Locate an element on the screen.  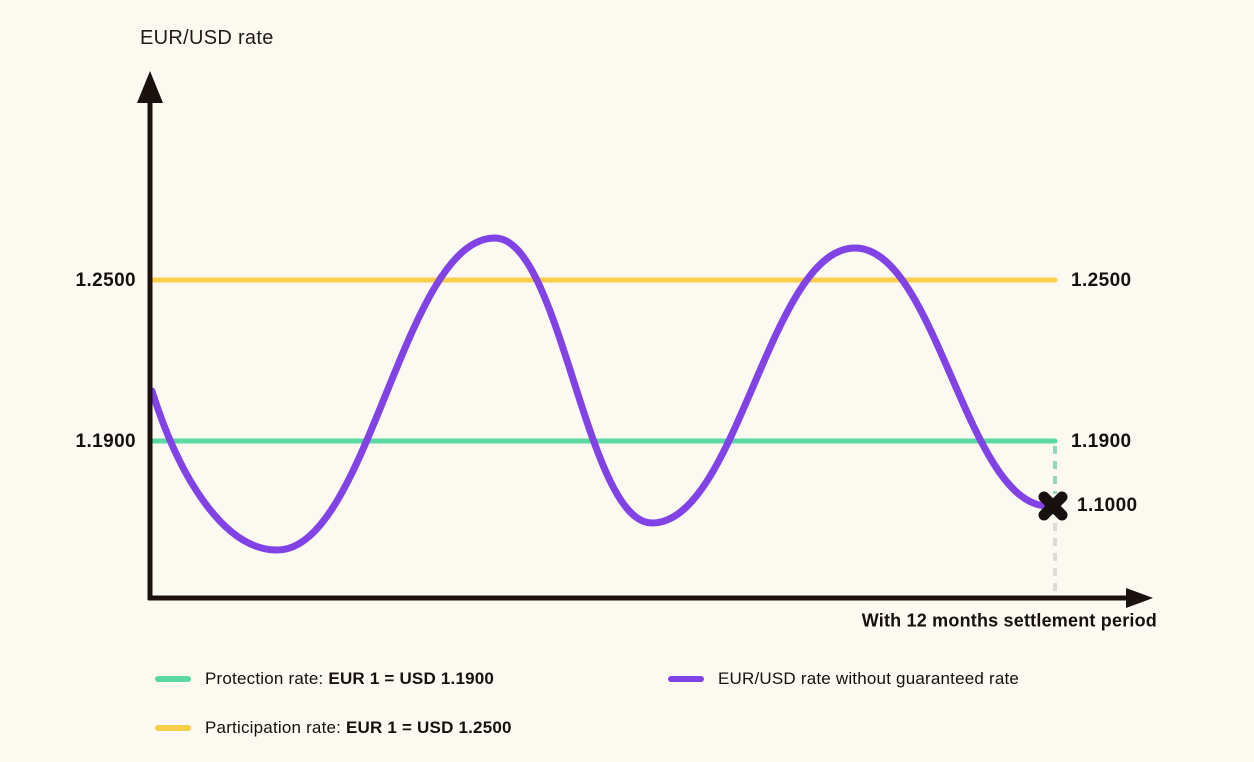
legend-label: Protection rate: EUR 1 = USD 1.1900 is located at coordinates (350, 678).